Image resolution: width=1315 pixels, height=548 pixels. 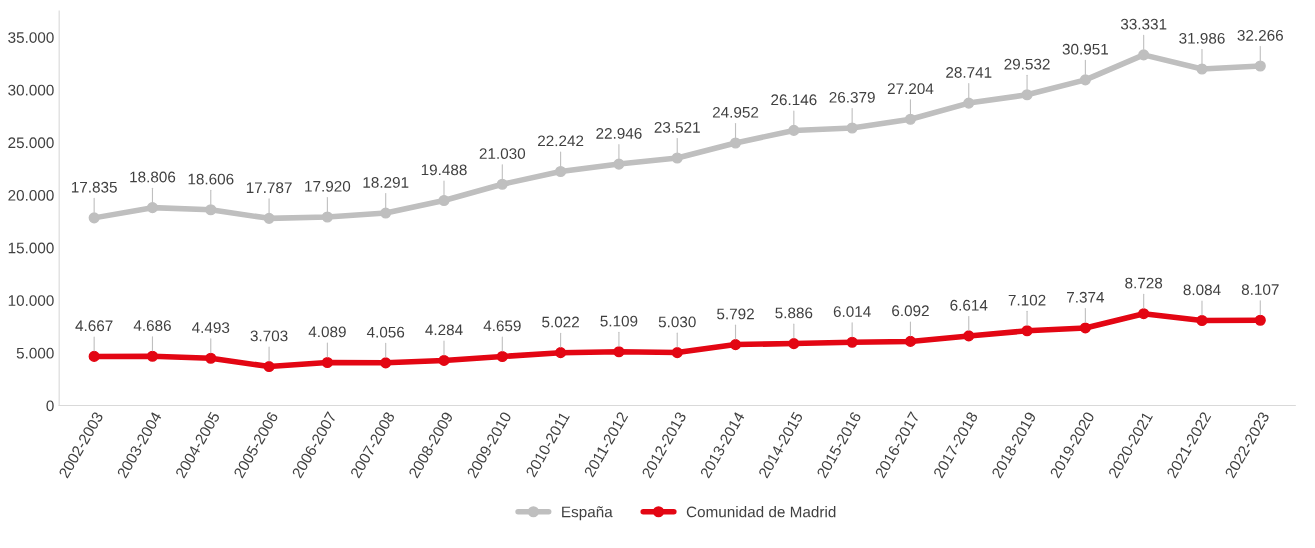 What do you see at coordinates (852, 311) in the screenshot?
I see `data-label: 6.014` at bounding box center [852, 311].